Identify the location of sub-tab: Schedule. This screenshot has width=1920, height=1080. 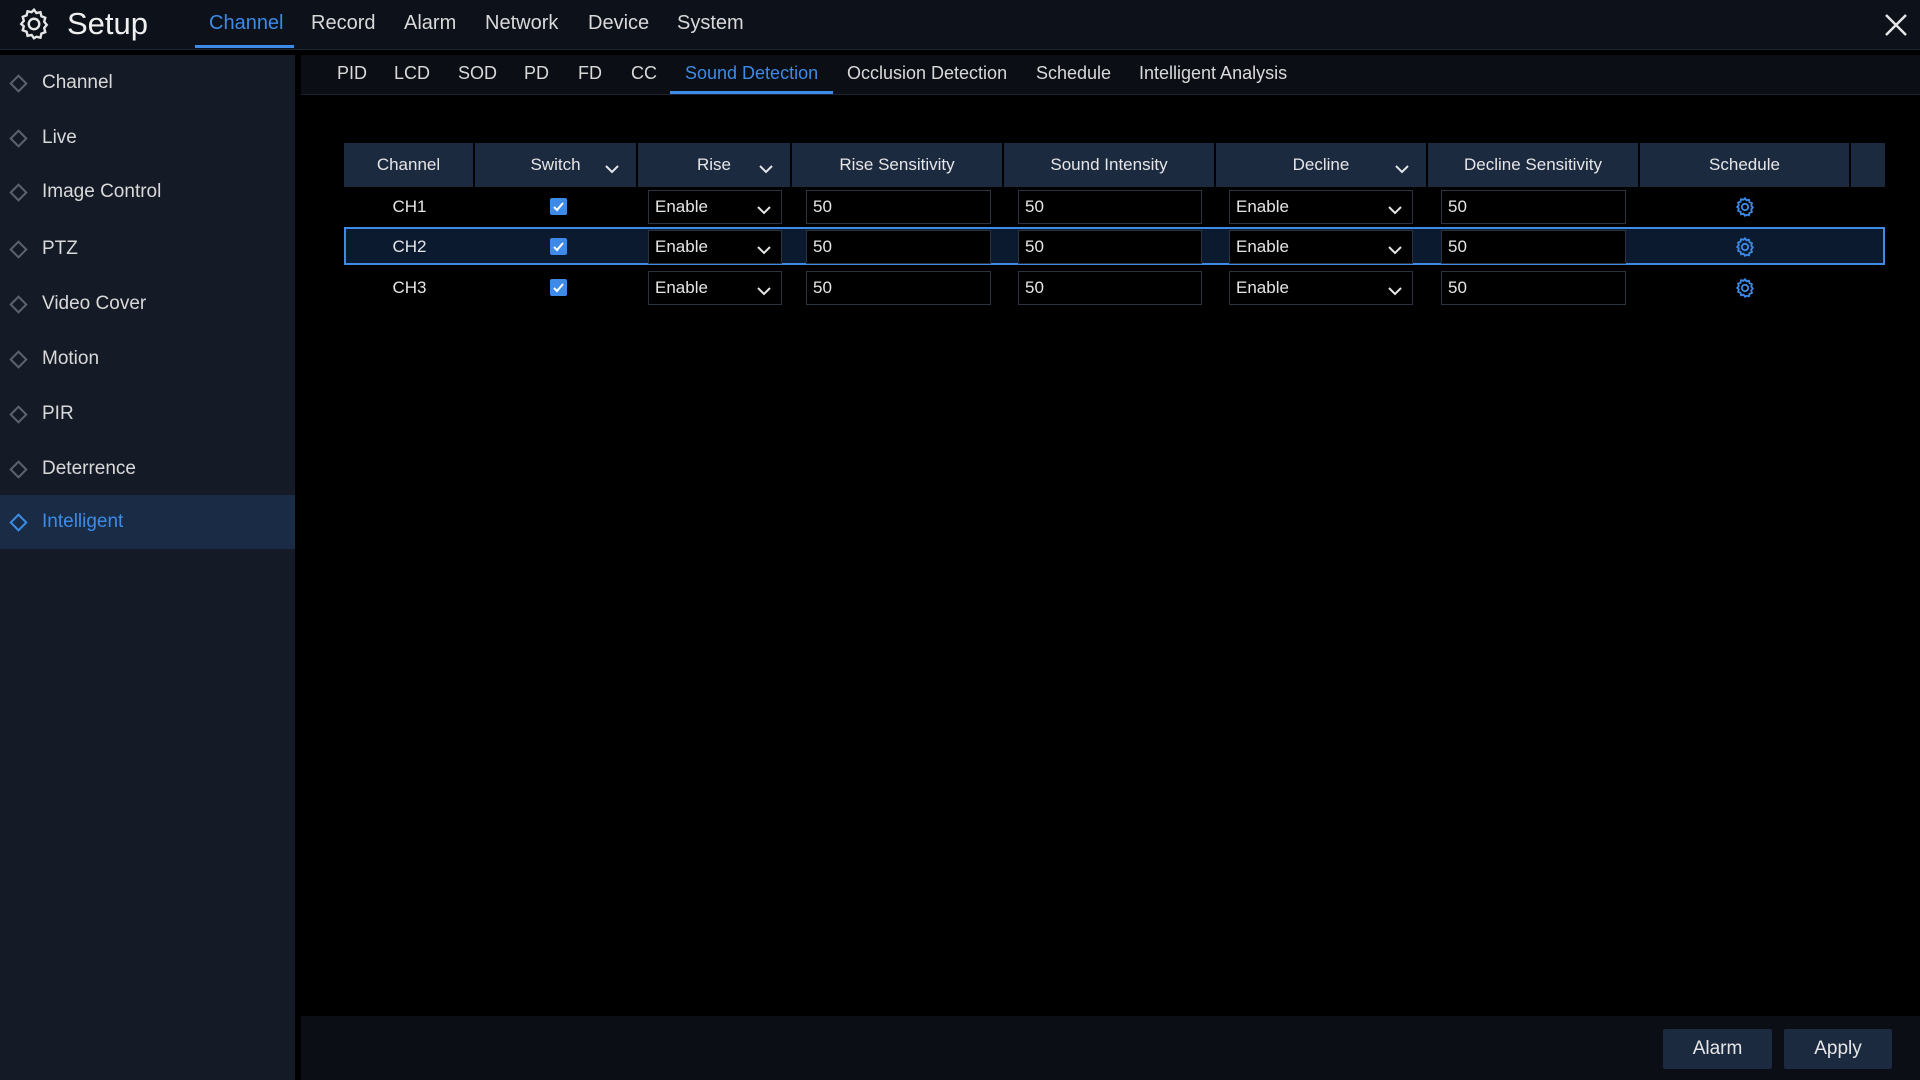
(1074, 73).